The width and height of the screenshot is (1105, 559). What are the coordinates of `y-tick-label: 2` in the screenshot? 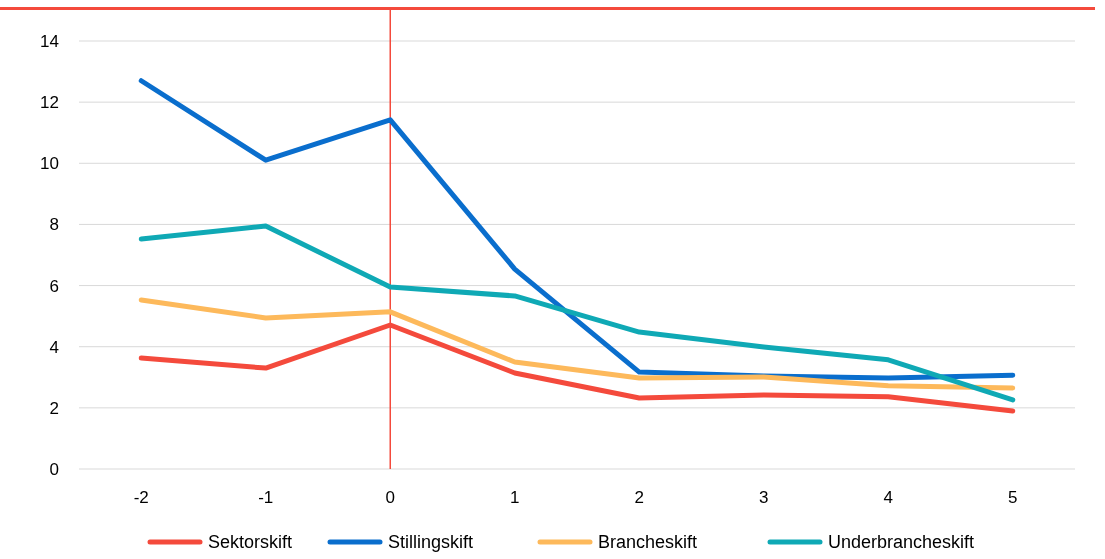 It's located at (54, 408).